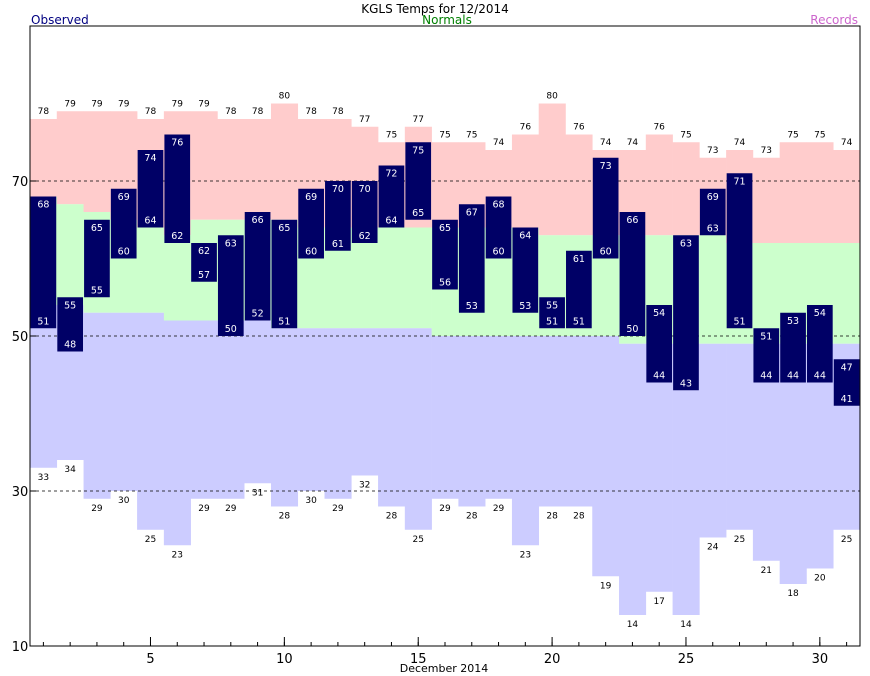 This screenshot has height=676, width=870. I want to click on record-high-label: 80, so click(552, 97).